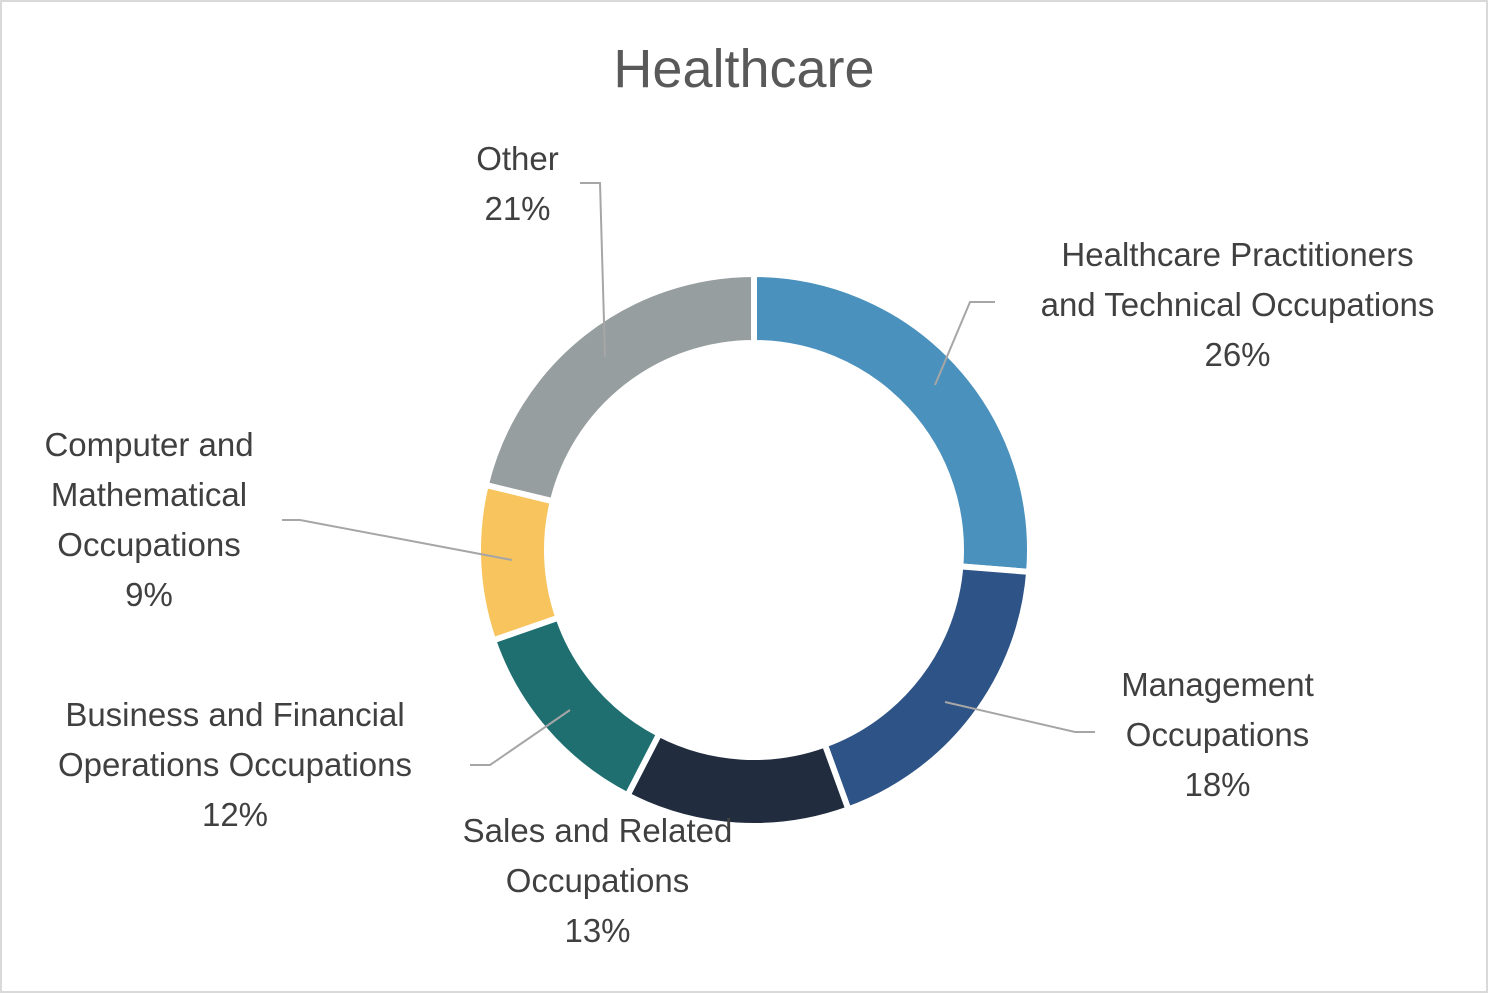  What do you see at coordinates (1237, 254) in the screenshot?
I see `label-line: Healthcare Practitioners` at bounding box center [1237, 254].